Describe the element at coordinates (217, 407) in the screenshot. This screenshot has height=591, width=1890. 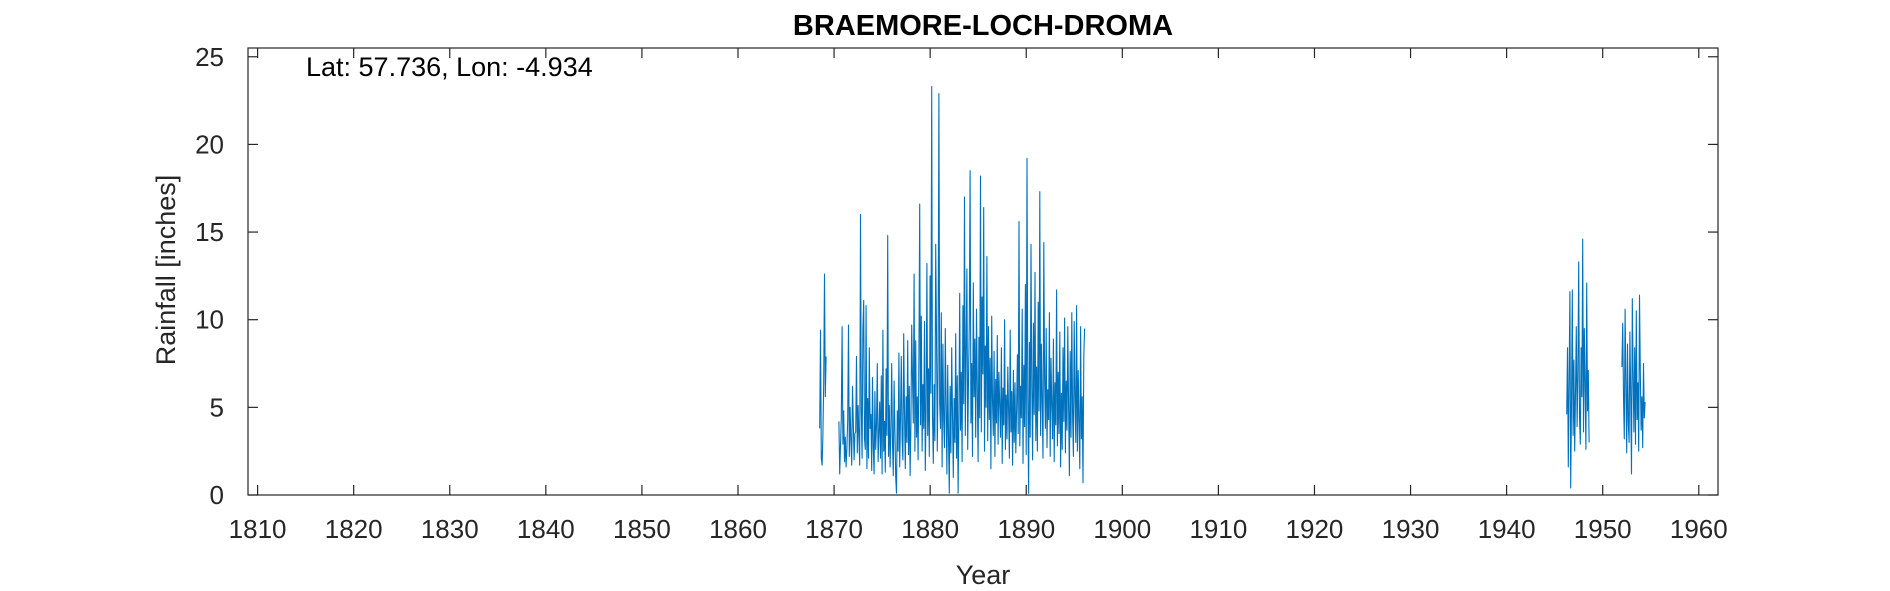
I see `y-tick-label: 5` at that location.